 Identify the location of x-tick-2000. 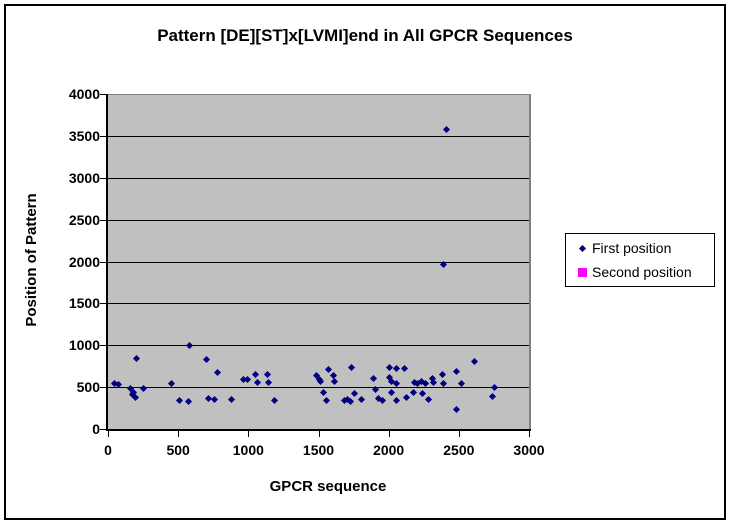
(389, 434).